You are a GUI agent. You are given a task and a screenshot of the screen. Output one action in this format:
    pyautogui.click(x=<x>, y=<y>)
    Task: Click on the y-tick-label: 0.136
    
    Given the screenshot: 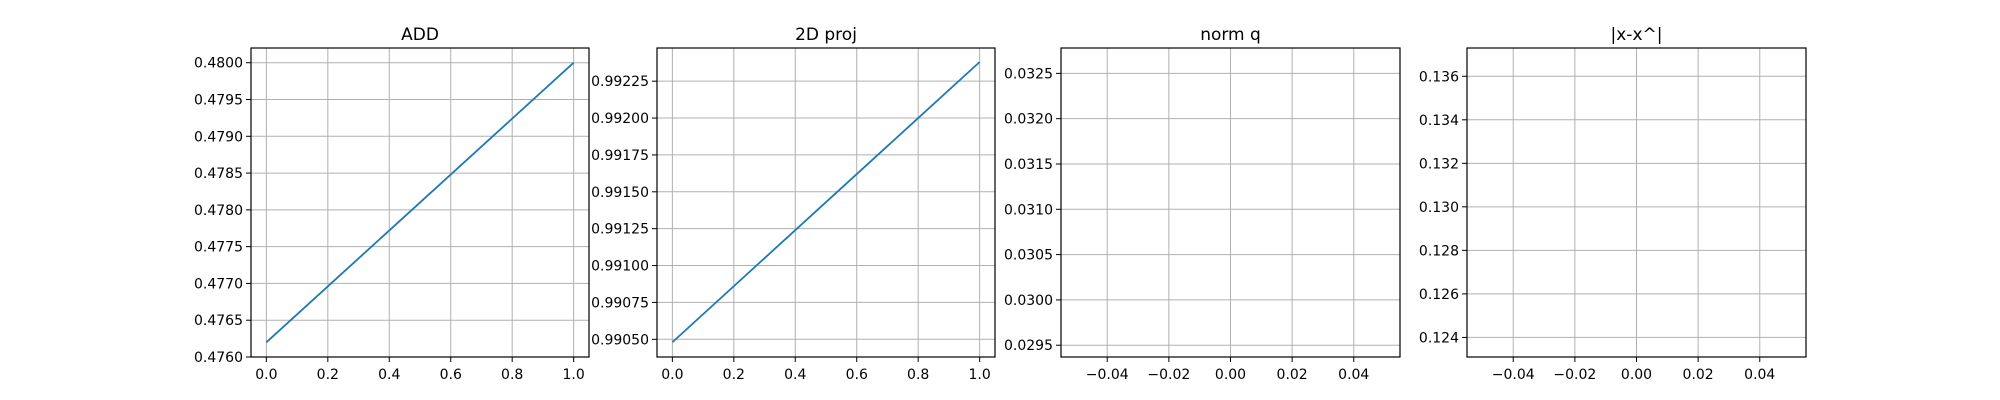 What is the action you would take?
    pyautogui.click(x=1439, y=77)
    